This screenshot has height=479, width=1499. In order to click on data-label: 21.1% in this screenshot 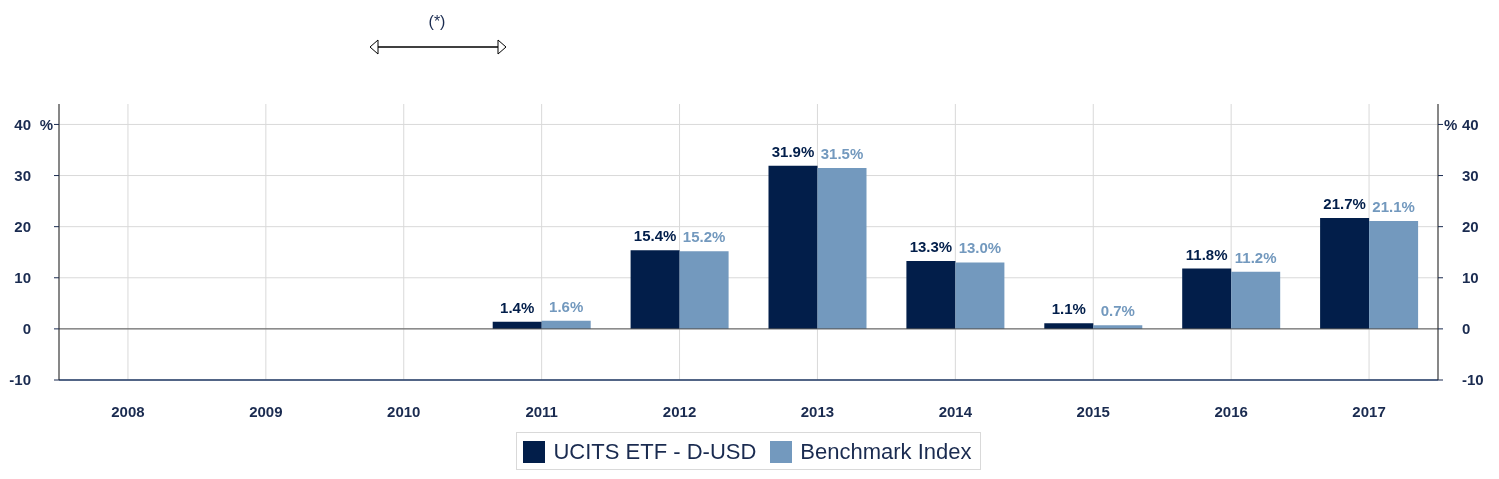, I will do `click(1393, 207)`.